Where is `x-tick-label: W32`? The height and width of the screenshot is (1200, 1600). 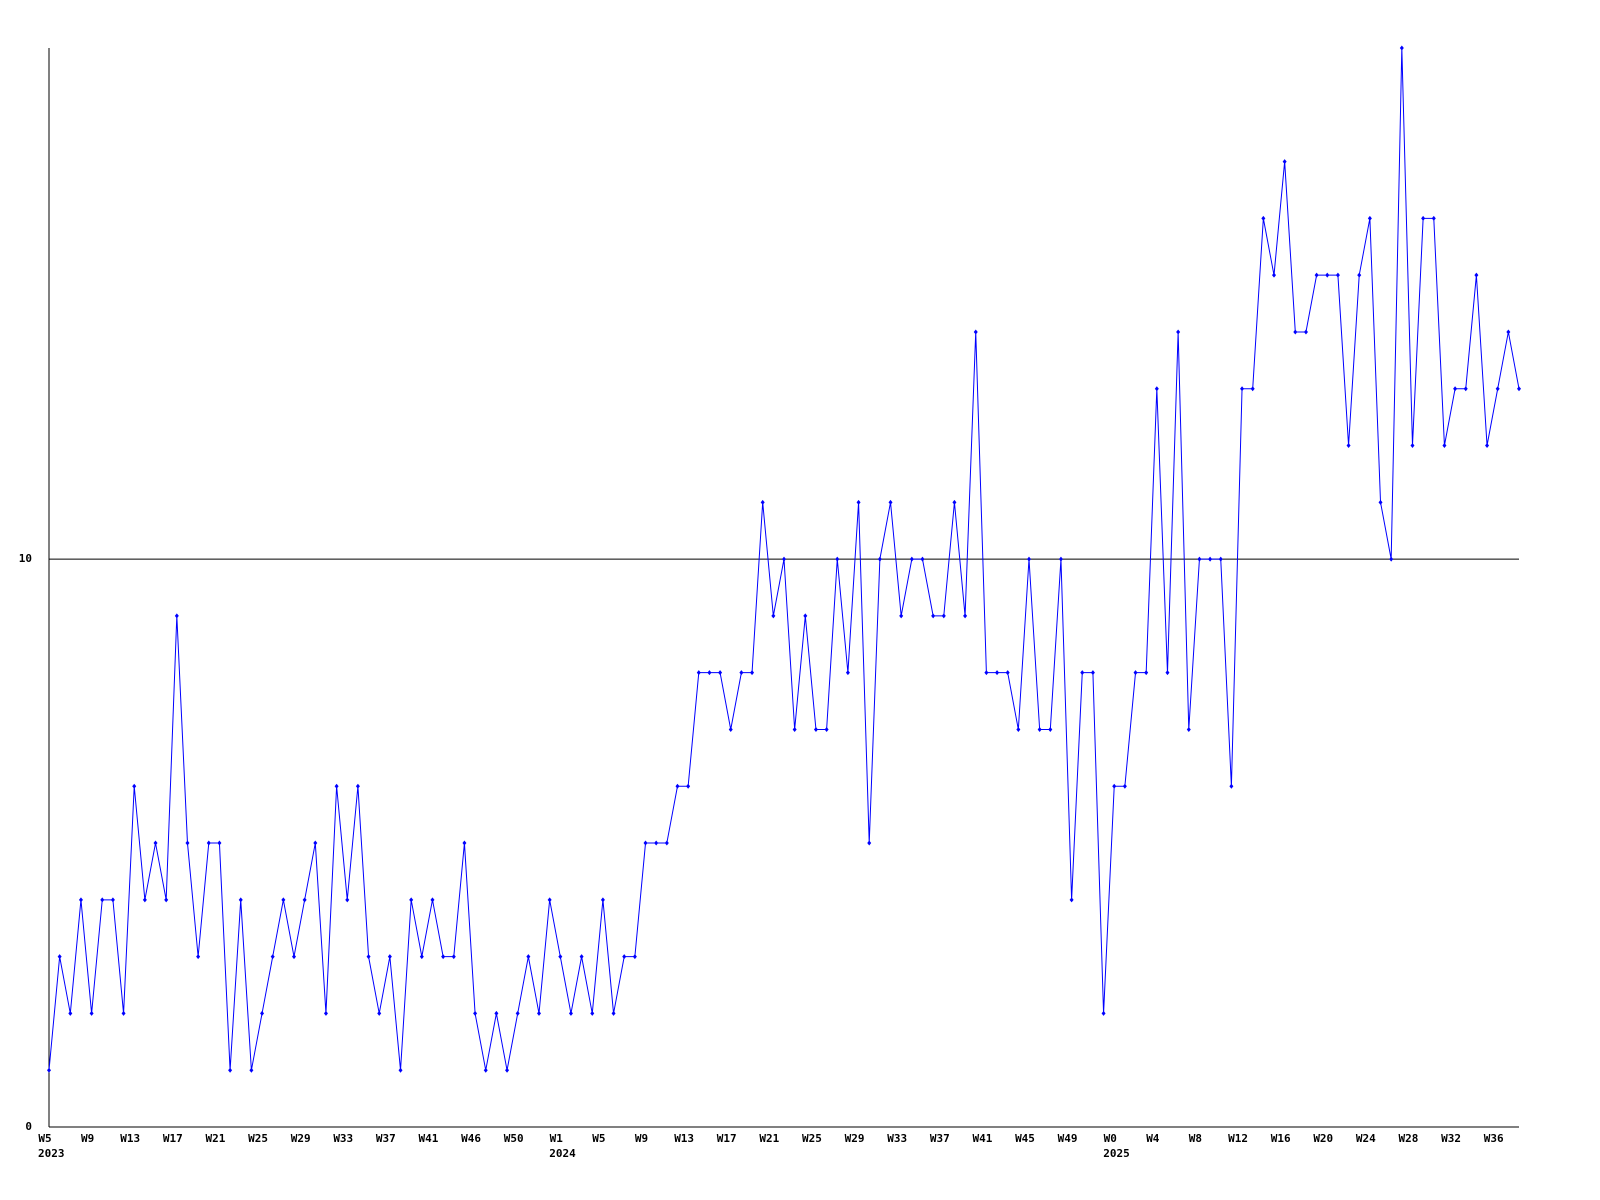 x-tick-label: W32 is located at coordinates (1451, 1138).